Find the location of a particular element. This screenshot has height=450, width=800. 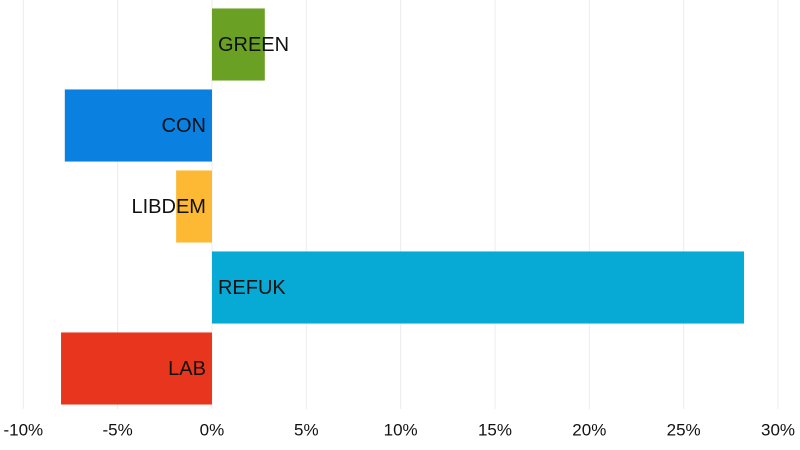

x-tick-label: -5% is located at coordinates (118, 429).